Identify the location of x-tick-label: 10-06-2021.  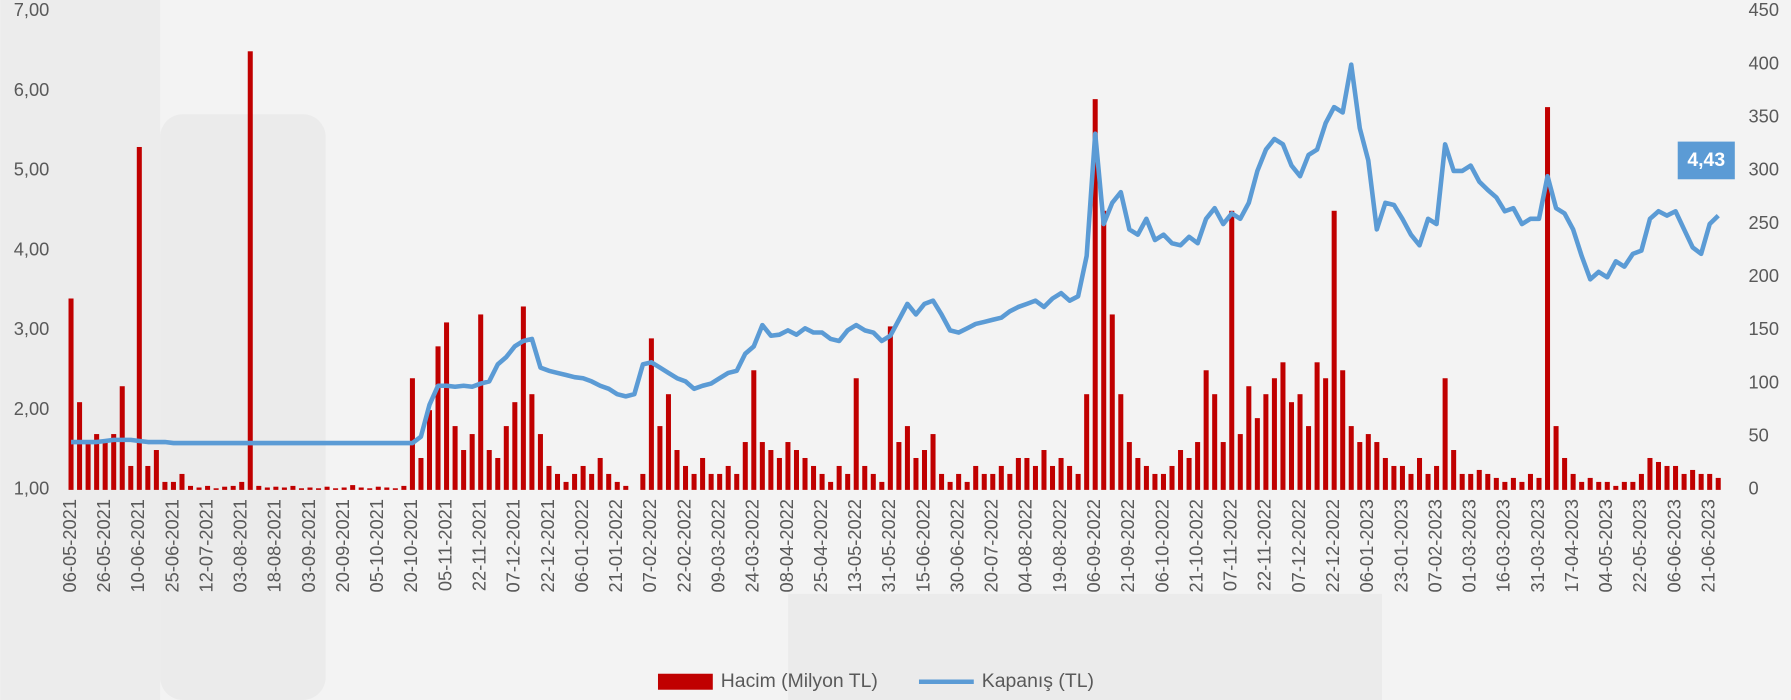
(137, 545).